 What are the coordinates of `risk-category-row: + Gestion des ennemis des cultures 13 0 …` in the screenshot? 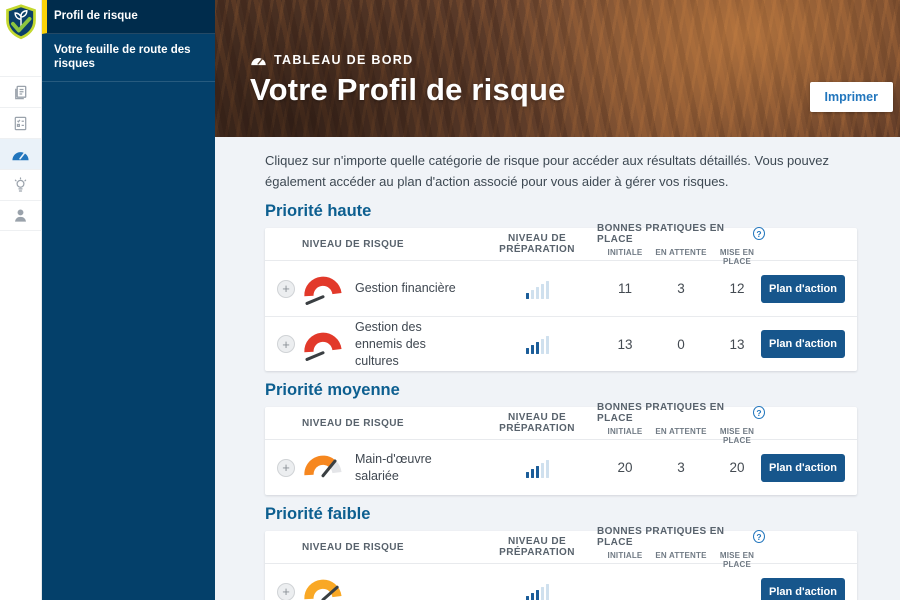 It's located at (561, 343).